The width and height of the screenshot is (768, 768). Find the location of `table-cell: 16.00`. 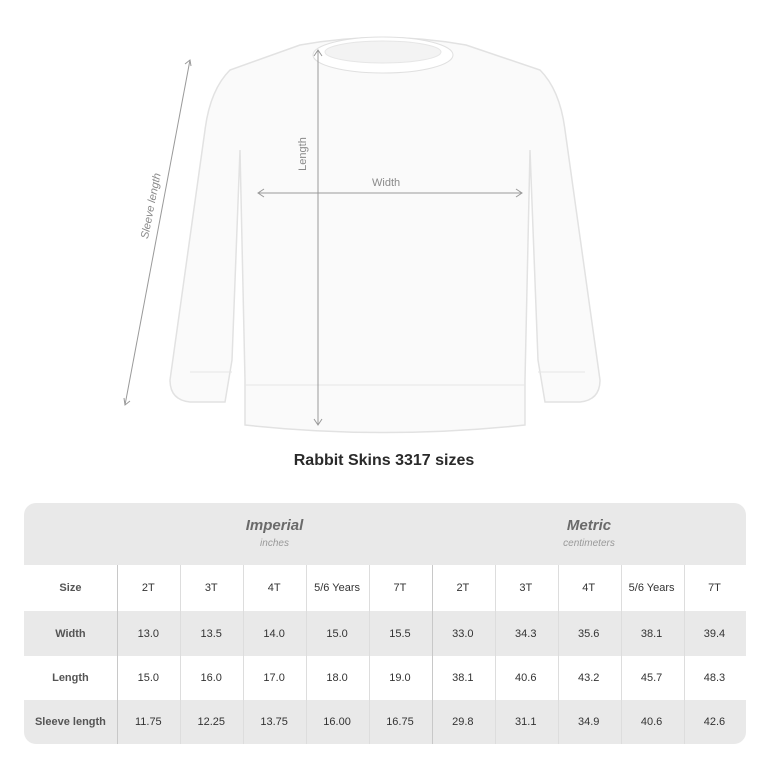

table-cell: 16.00 is located at coordinates (337, 722).